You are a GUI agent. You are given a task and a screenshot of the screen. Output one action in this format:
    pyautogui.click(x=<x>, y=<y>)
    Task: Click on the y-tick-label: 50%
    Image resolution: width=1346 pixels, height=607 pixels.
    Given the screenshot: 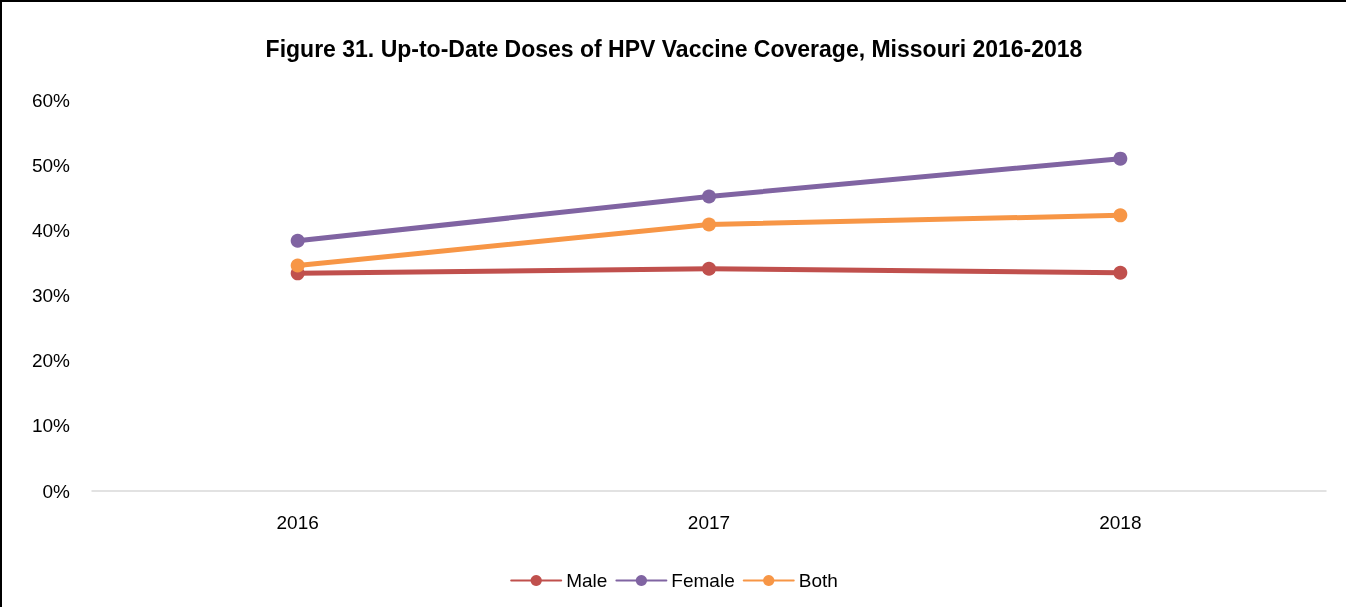 What is the action you would take?
    pyautogui.click(x=51, y=165)
    